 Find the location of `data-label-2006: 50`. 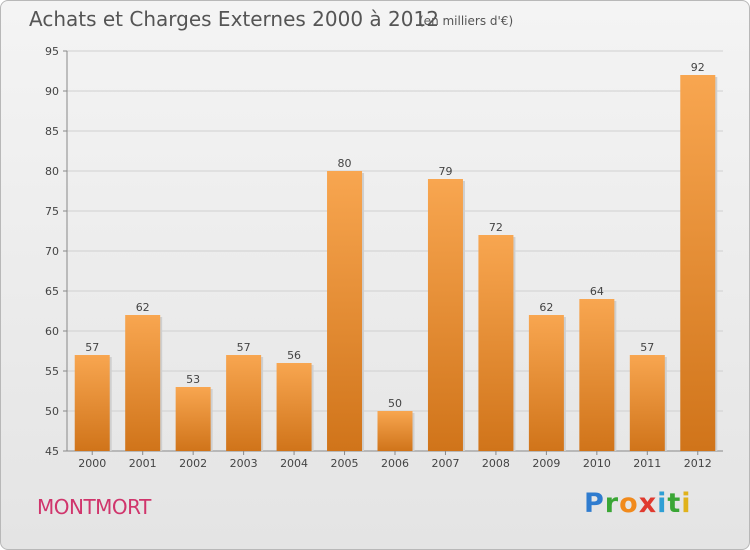

data-label-2006: 50 is located at coordinates (395, 403).